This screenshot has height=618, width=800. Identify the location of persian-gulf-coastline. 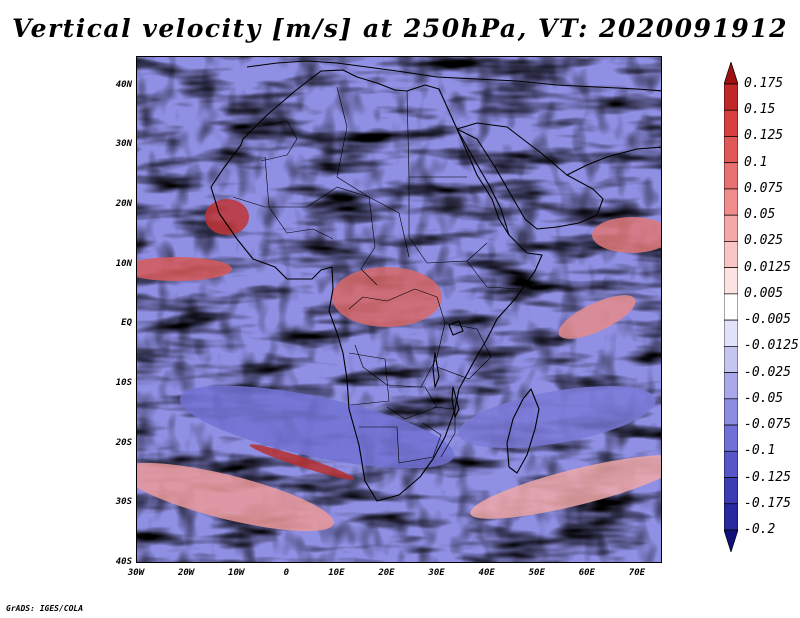
(613, 161).